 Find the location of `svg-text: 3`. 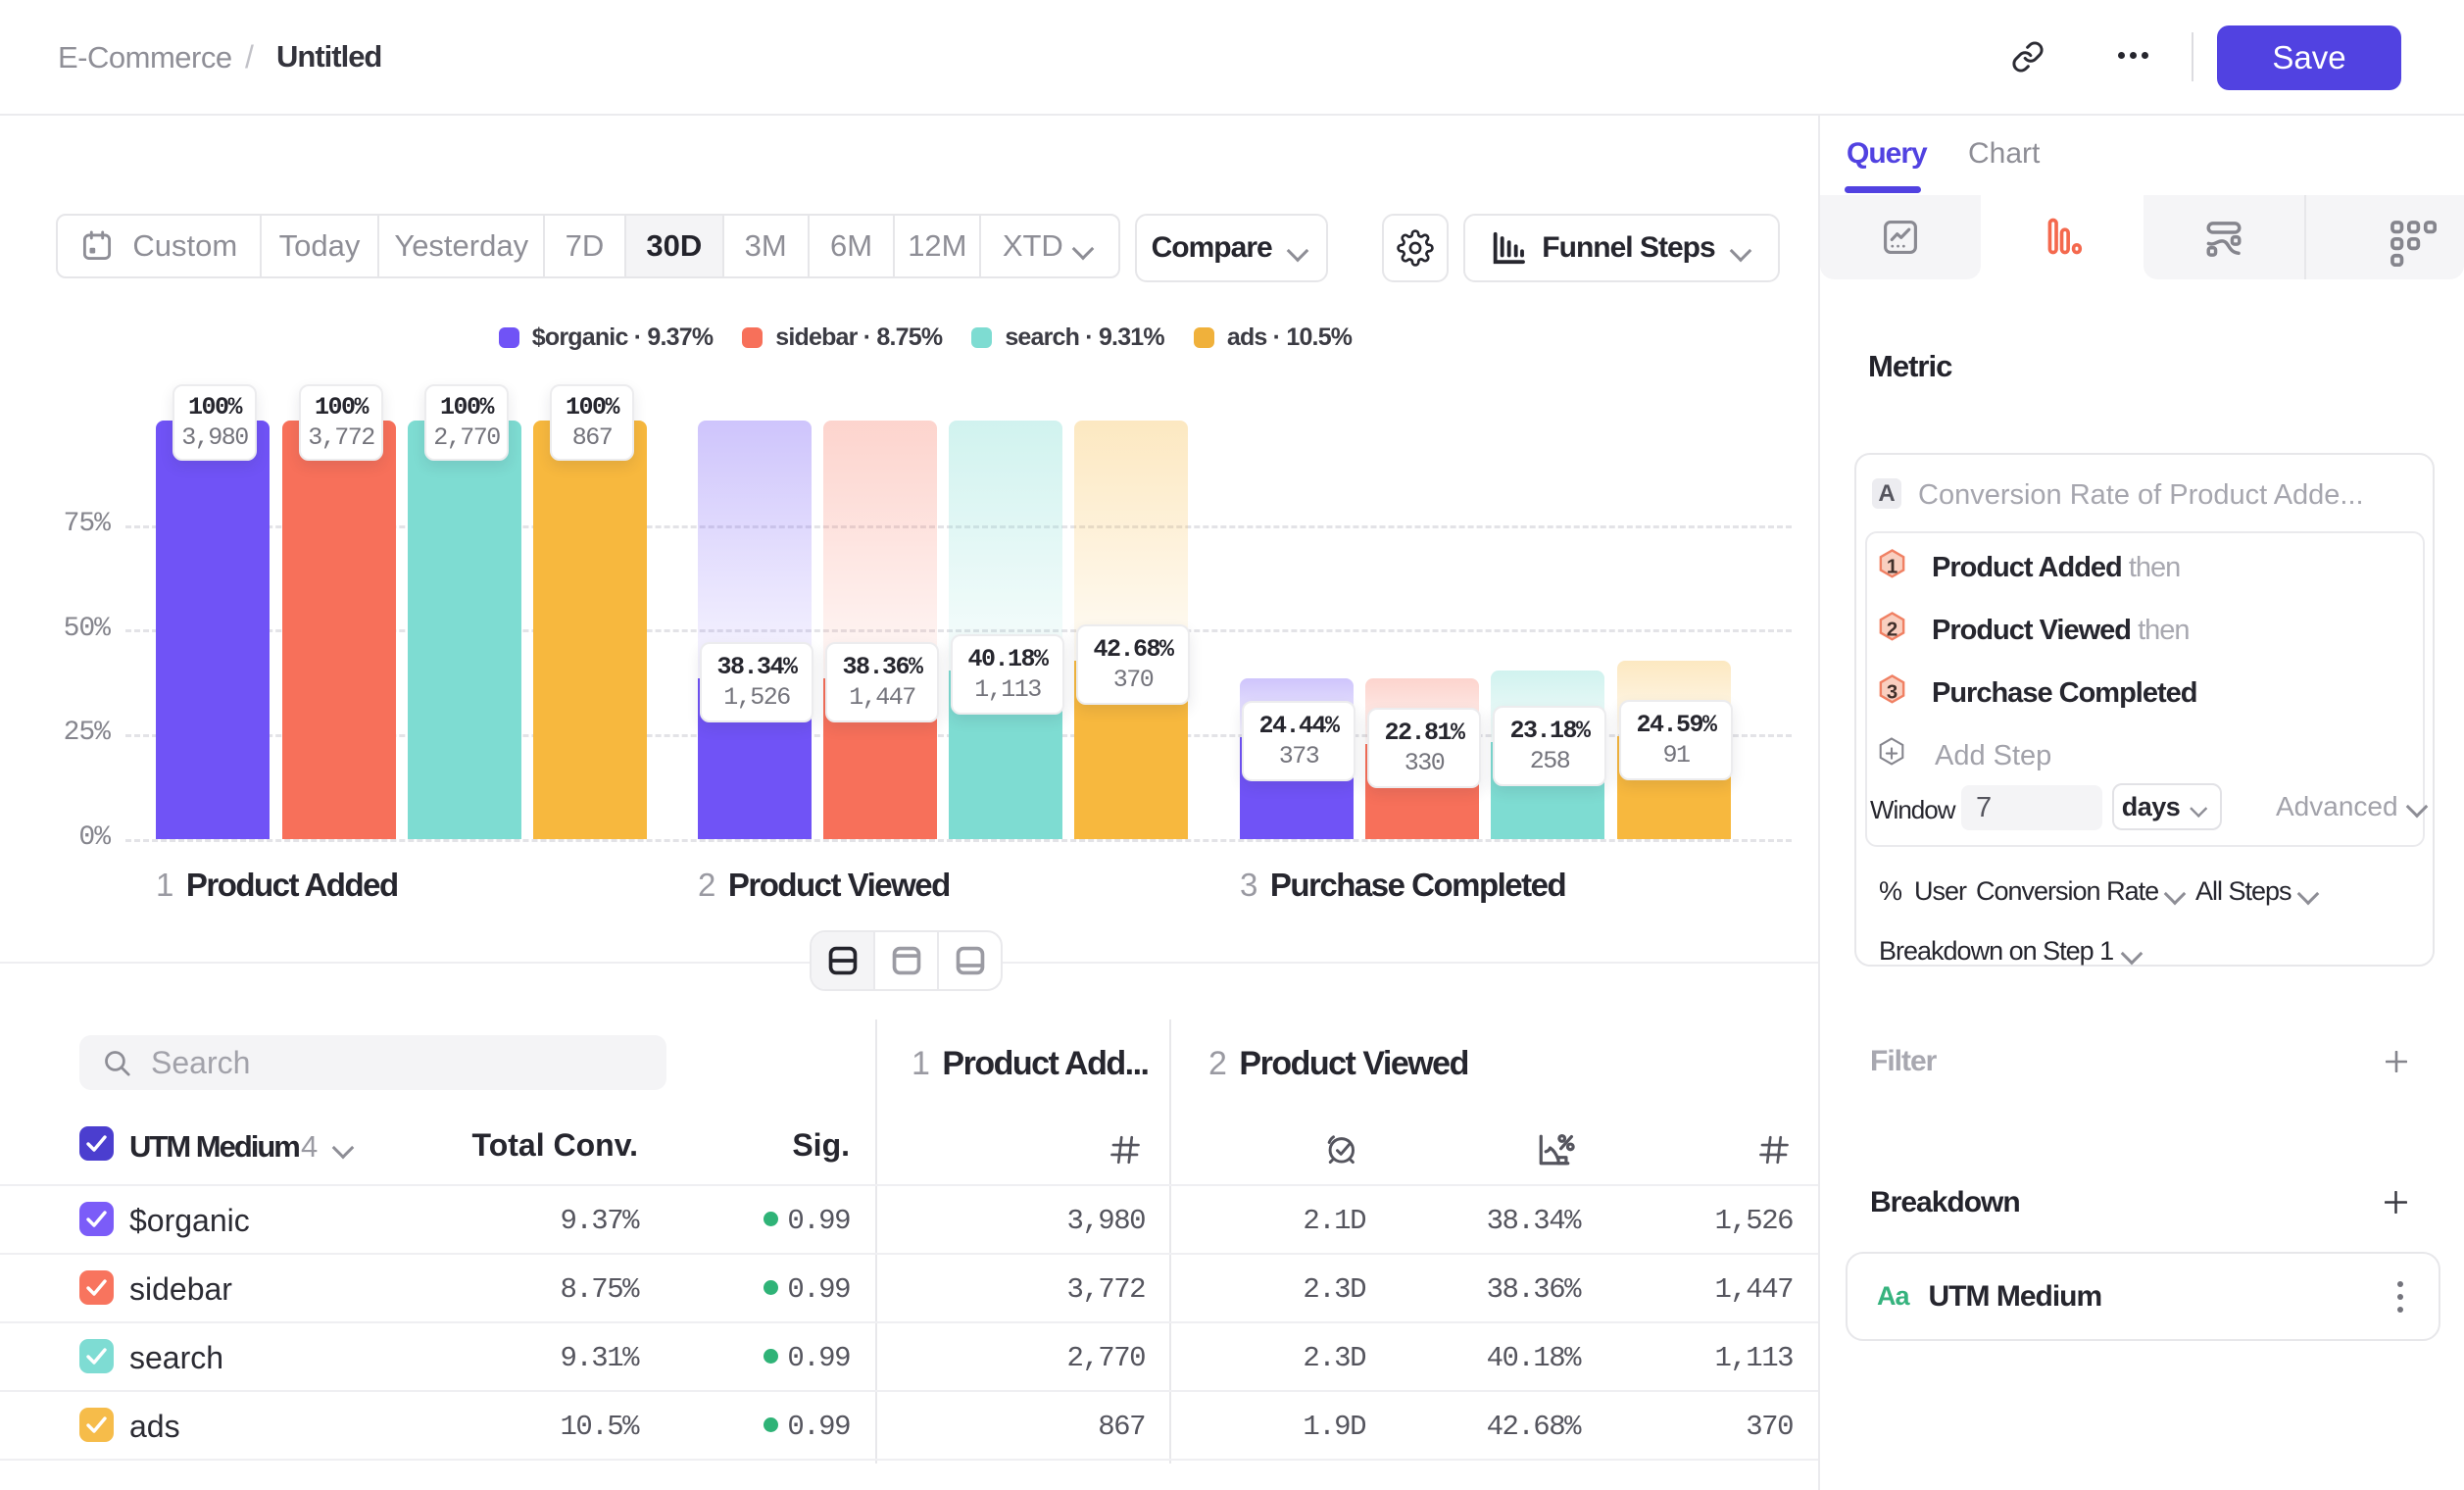

svg-text: 3 is located at coordinates (1892, 692).